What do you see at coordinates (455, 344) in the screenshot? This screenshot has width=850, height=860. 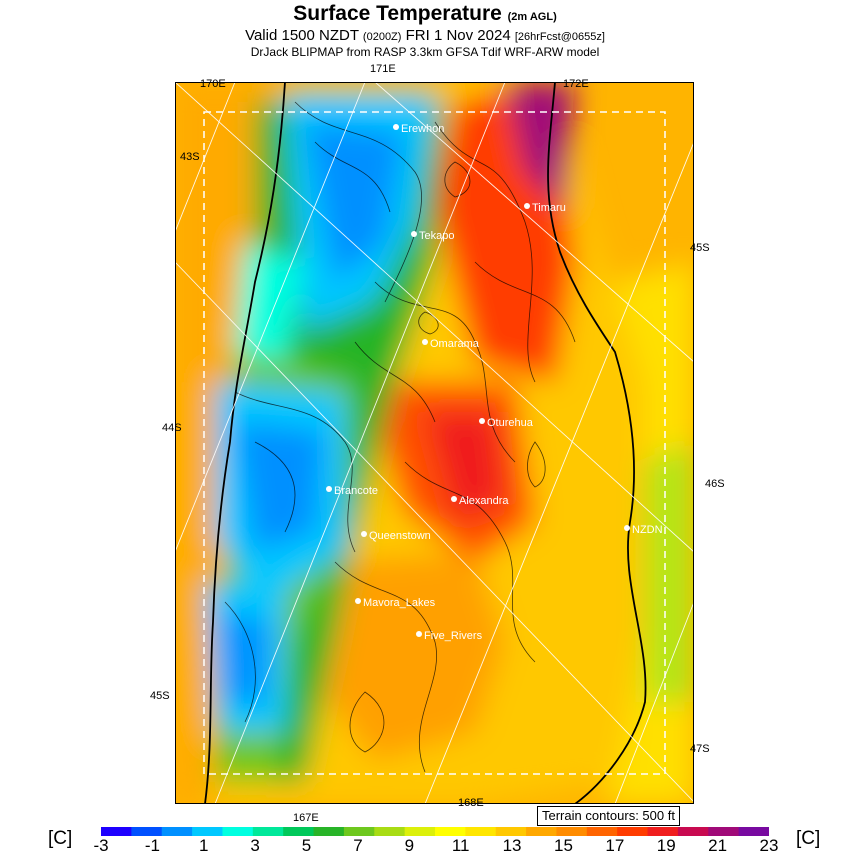 I see `place-label: Omarama` at bounding box center [455, 344].